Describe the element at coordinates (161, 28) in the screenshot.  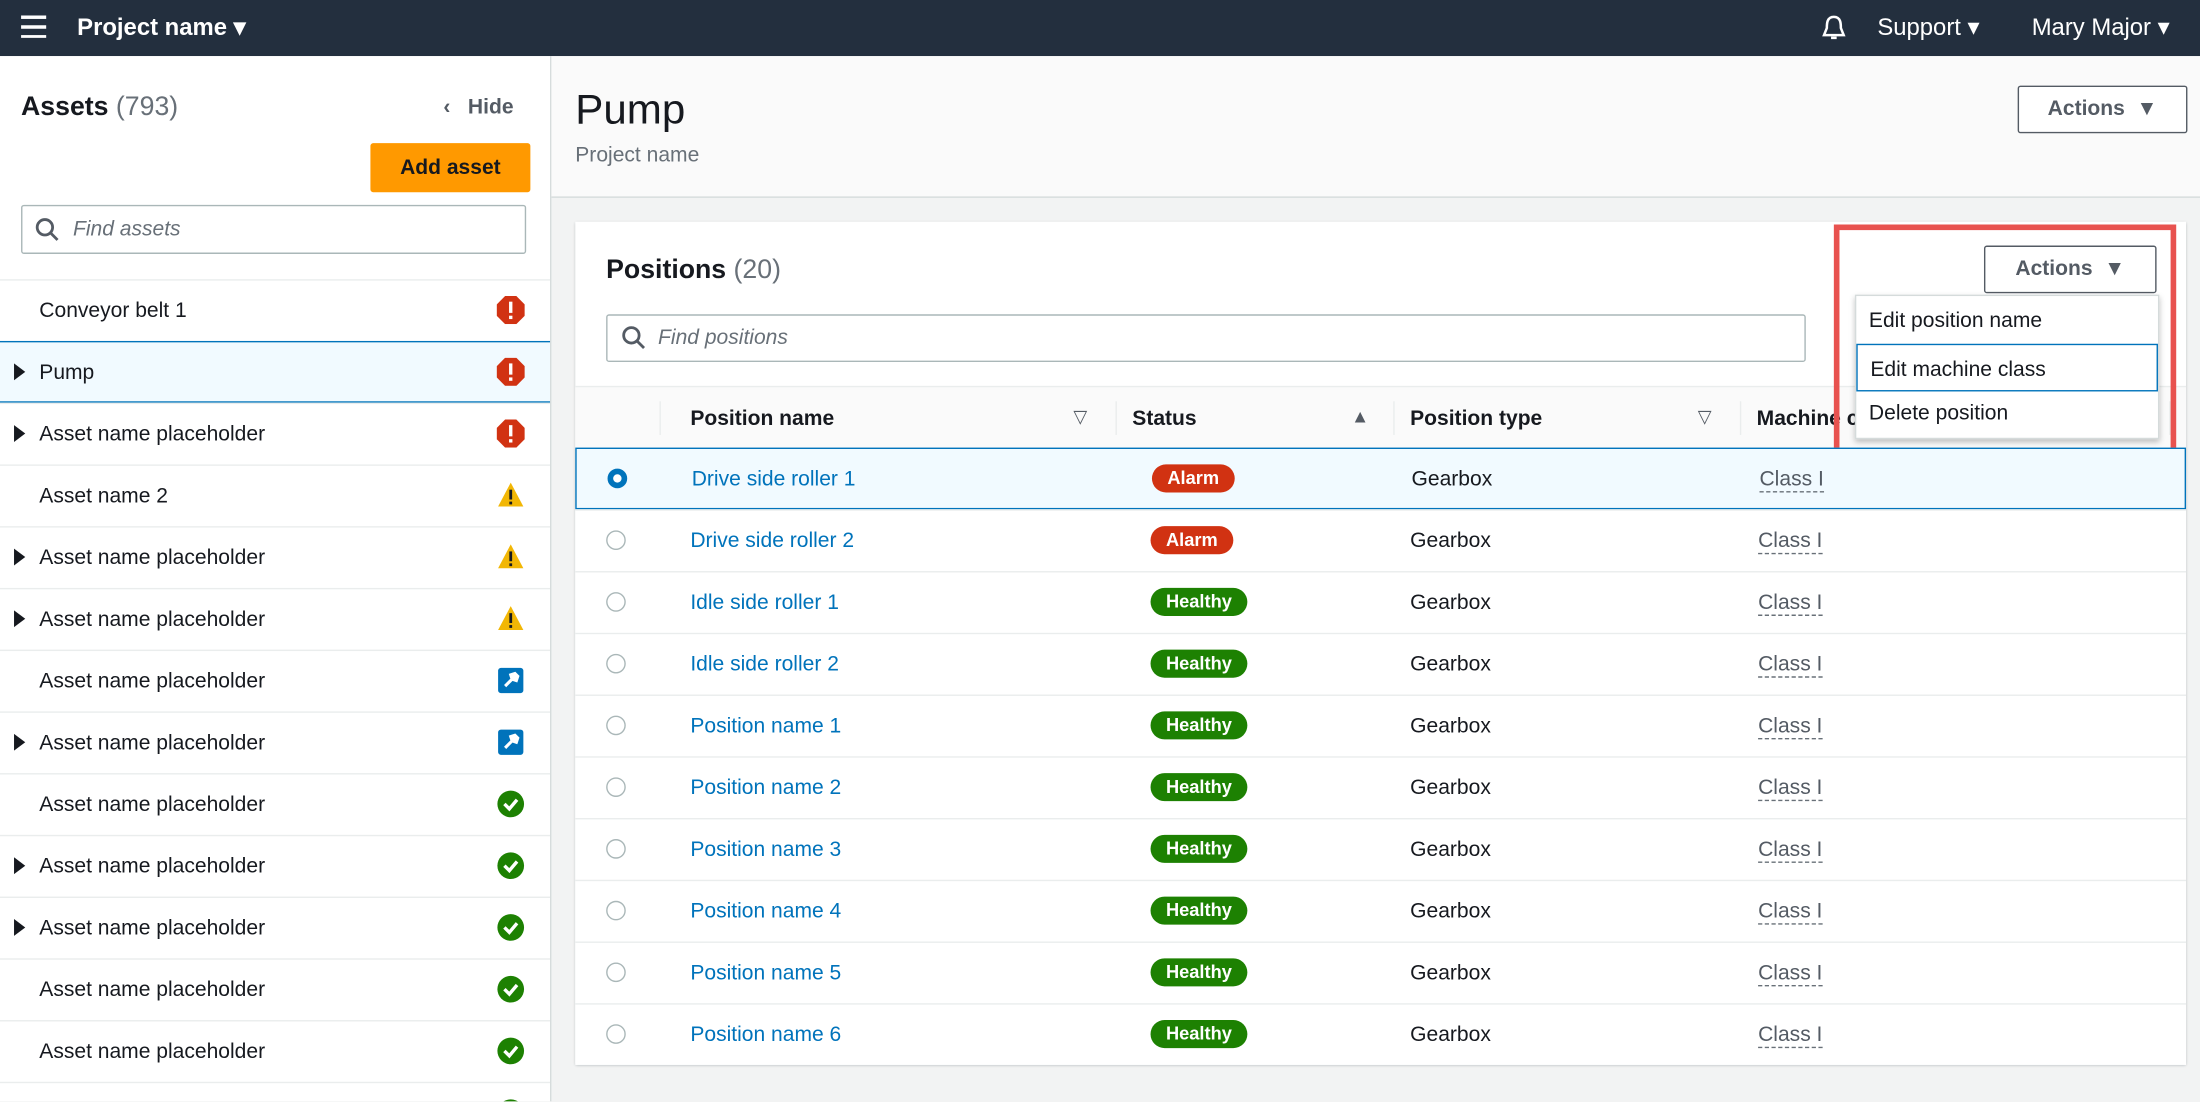
I see `project-name: Project name ▾` at that location.